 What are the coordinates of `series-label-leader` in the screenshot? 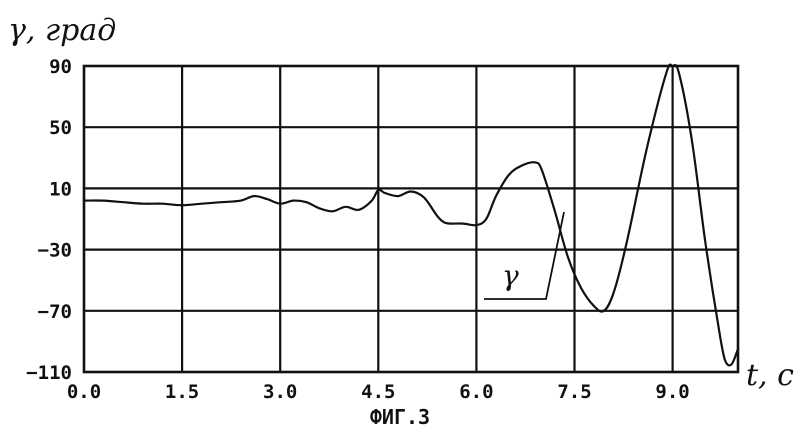 It's located at (524, 255).